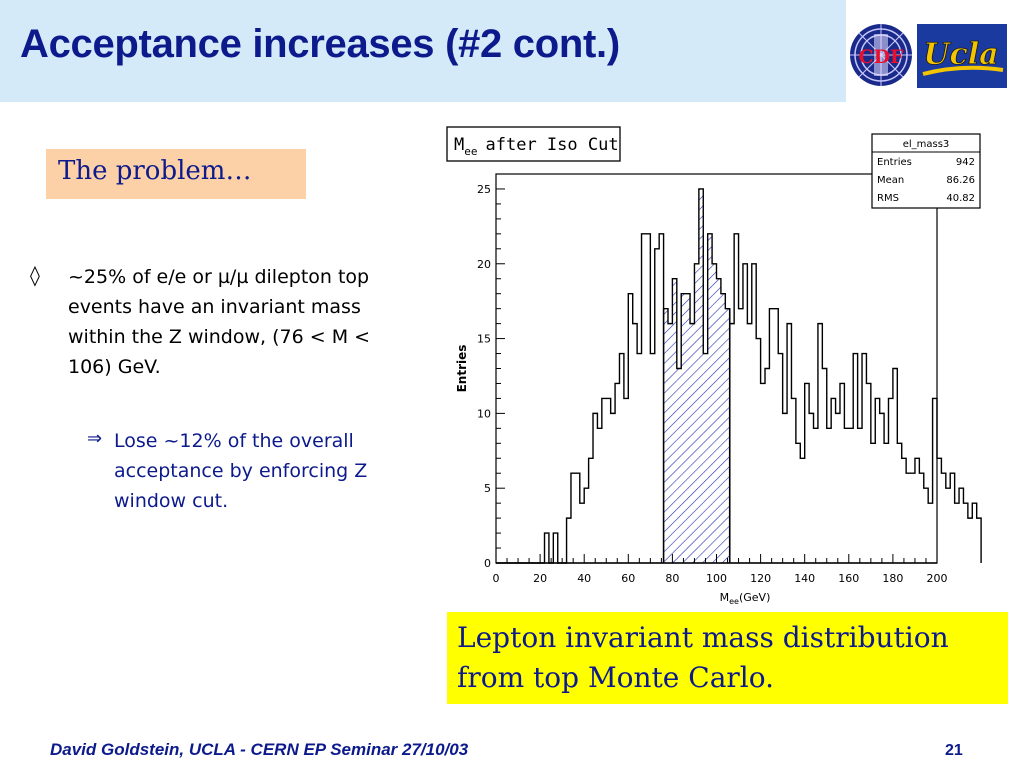 The width and height of the screenshot is (1024, 768). What do you see at coordinates (888, 198) in the screenshot?
I see `stats-label: RMS` at bounding box center [888, 198].